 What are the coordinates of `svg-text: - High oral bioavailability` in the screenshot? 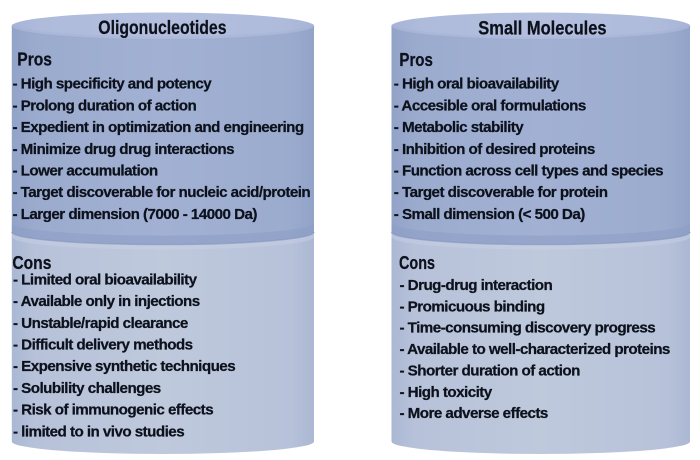 It's located at (477, 84).